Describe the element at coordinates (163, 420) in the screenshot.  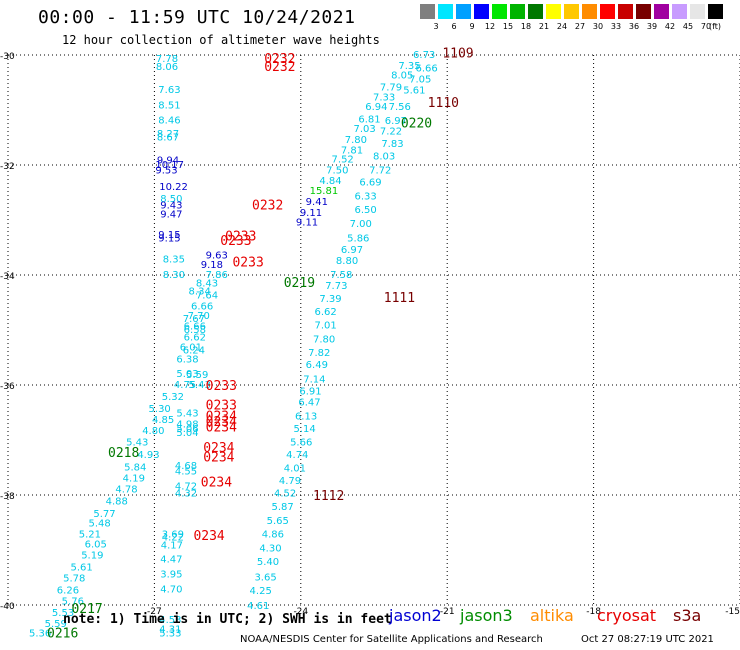
I see `wave-height-value: 4.85` at that location.